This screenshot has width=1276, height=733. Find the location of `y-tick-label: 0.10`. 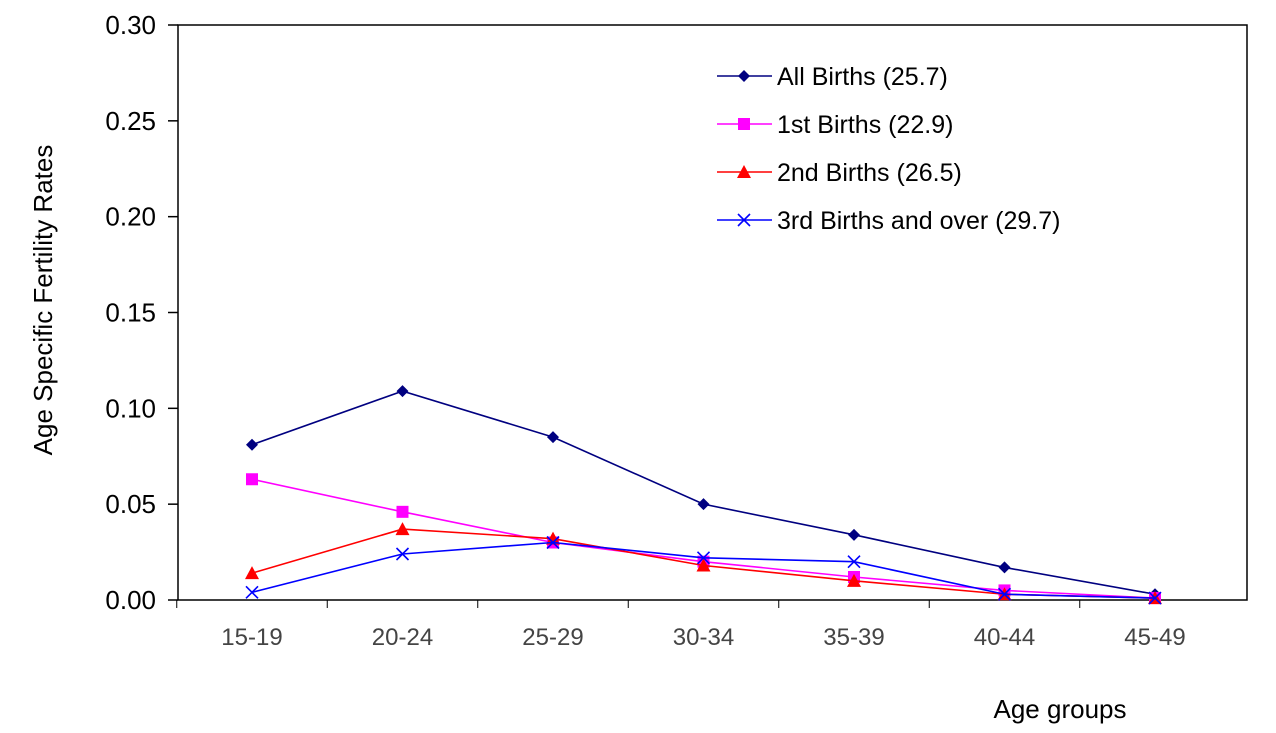

y-tick-label: 0.10 is located at coordinates (130, 408).